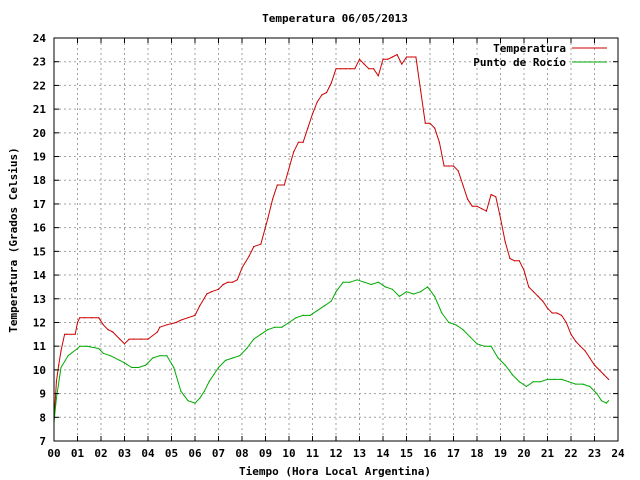  Describe the element at coordinates (39, 299) in the screenshot. I see `y-tick-label: 13` at that location.